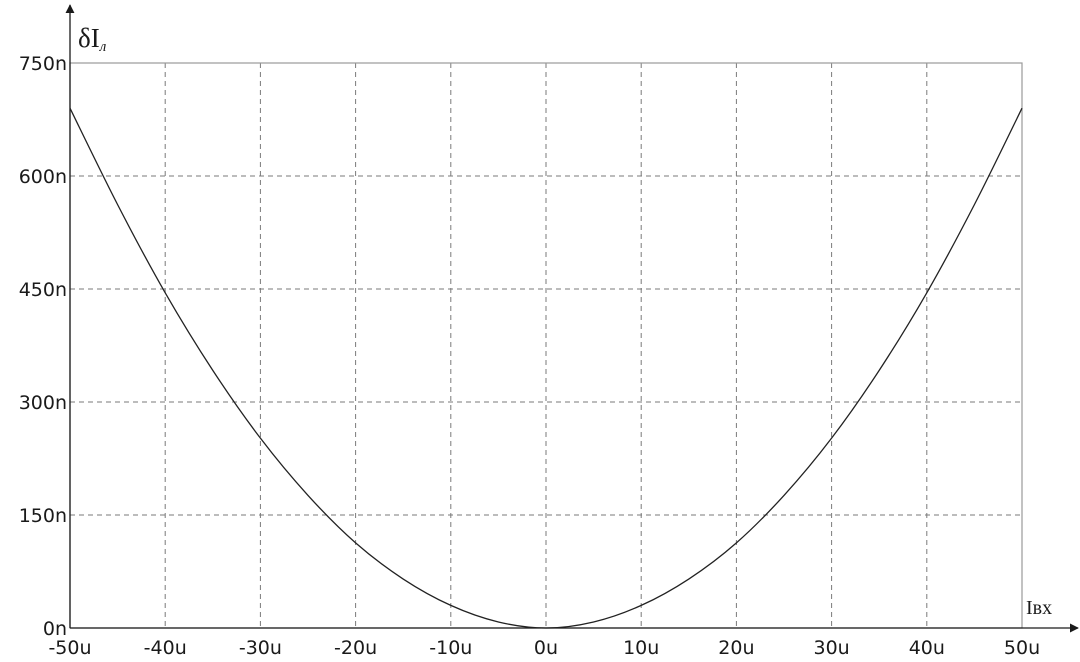  Describe the element at coordinates (43, 177) in the screenshot. I see `y-tick-label: 600n` at that location.